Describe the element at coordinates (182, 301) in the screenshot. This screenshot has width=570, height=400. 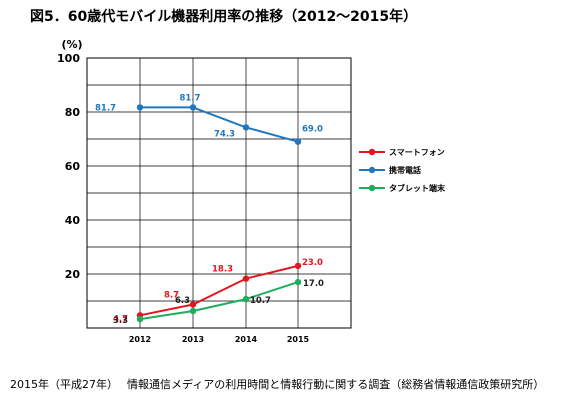
I see `data-label: 6.3` at that location.